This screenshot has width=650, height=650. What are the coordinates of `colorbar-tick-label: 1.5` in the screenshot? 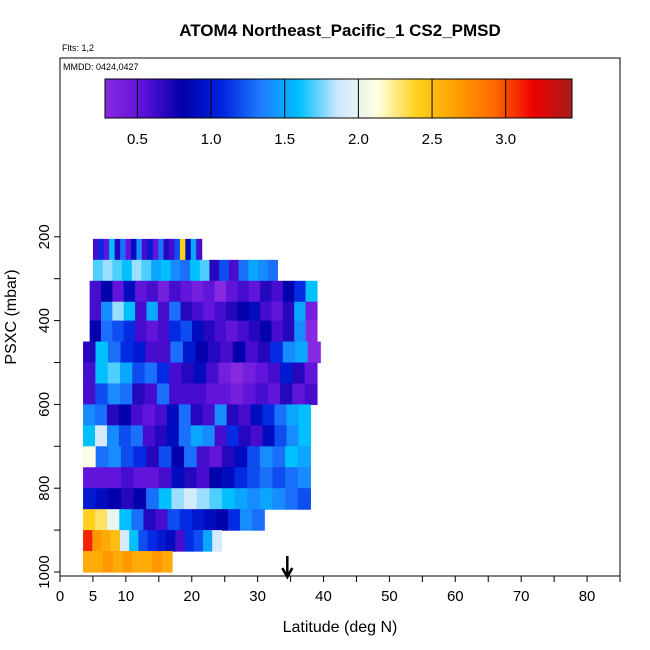 It's located at (284, 139).